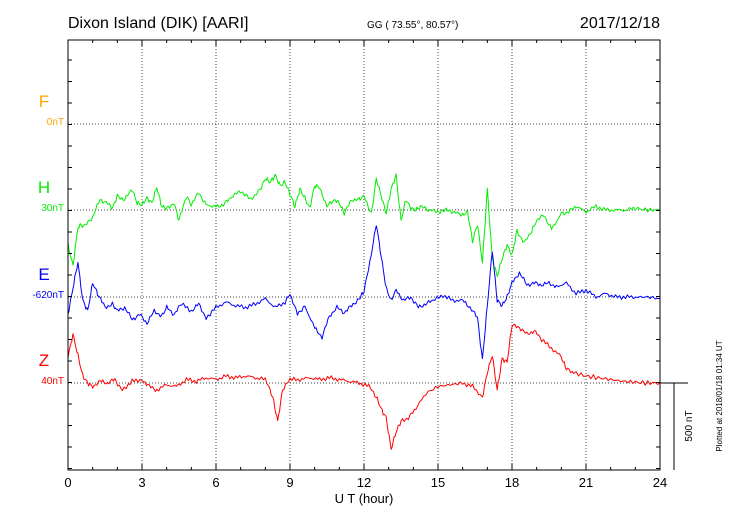 The image size is (730, 520). What do you see at coordinates (52, 381) in the screenshot?
I see `component-baseline-z: 40nT` at bounding box center [52, 381].